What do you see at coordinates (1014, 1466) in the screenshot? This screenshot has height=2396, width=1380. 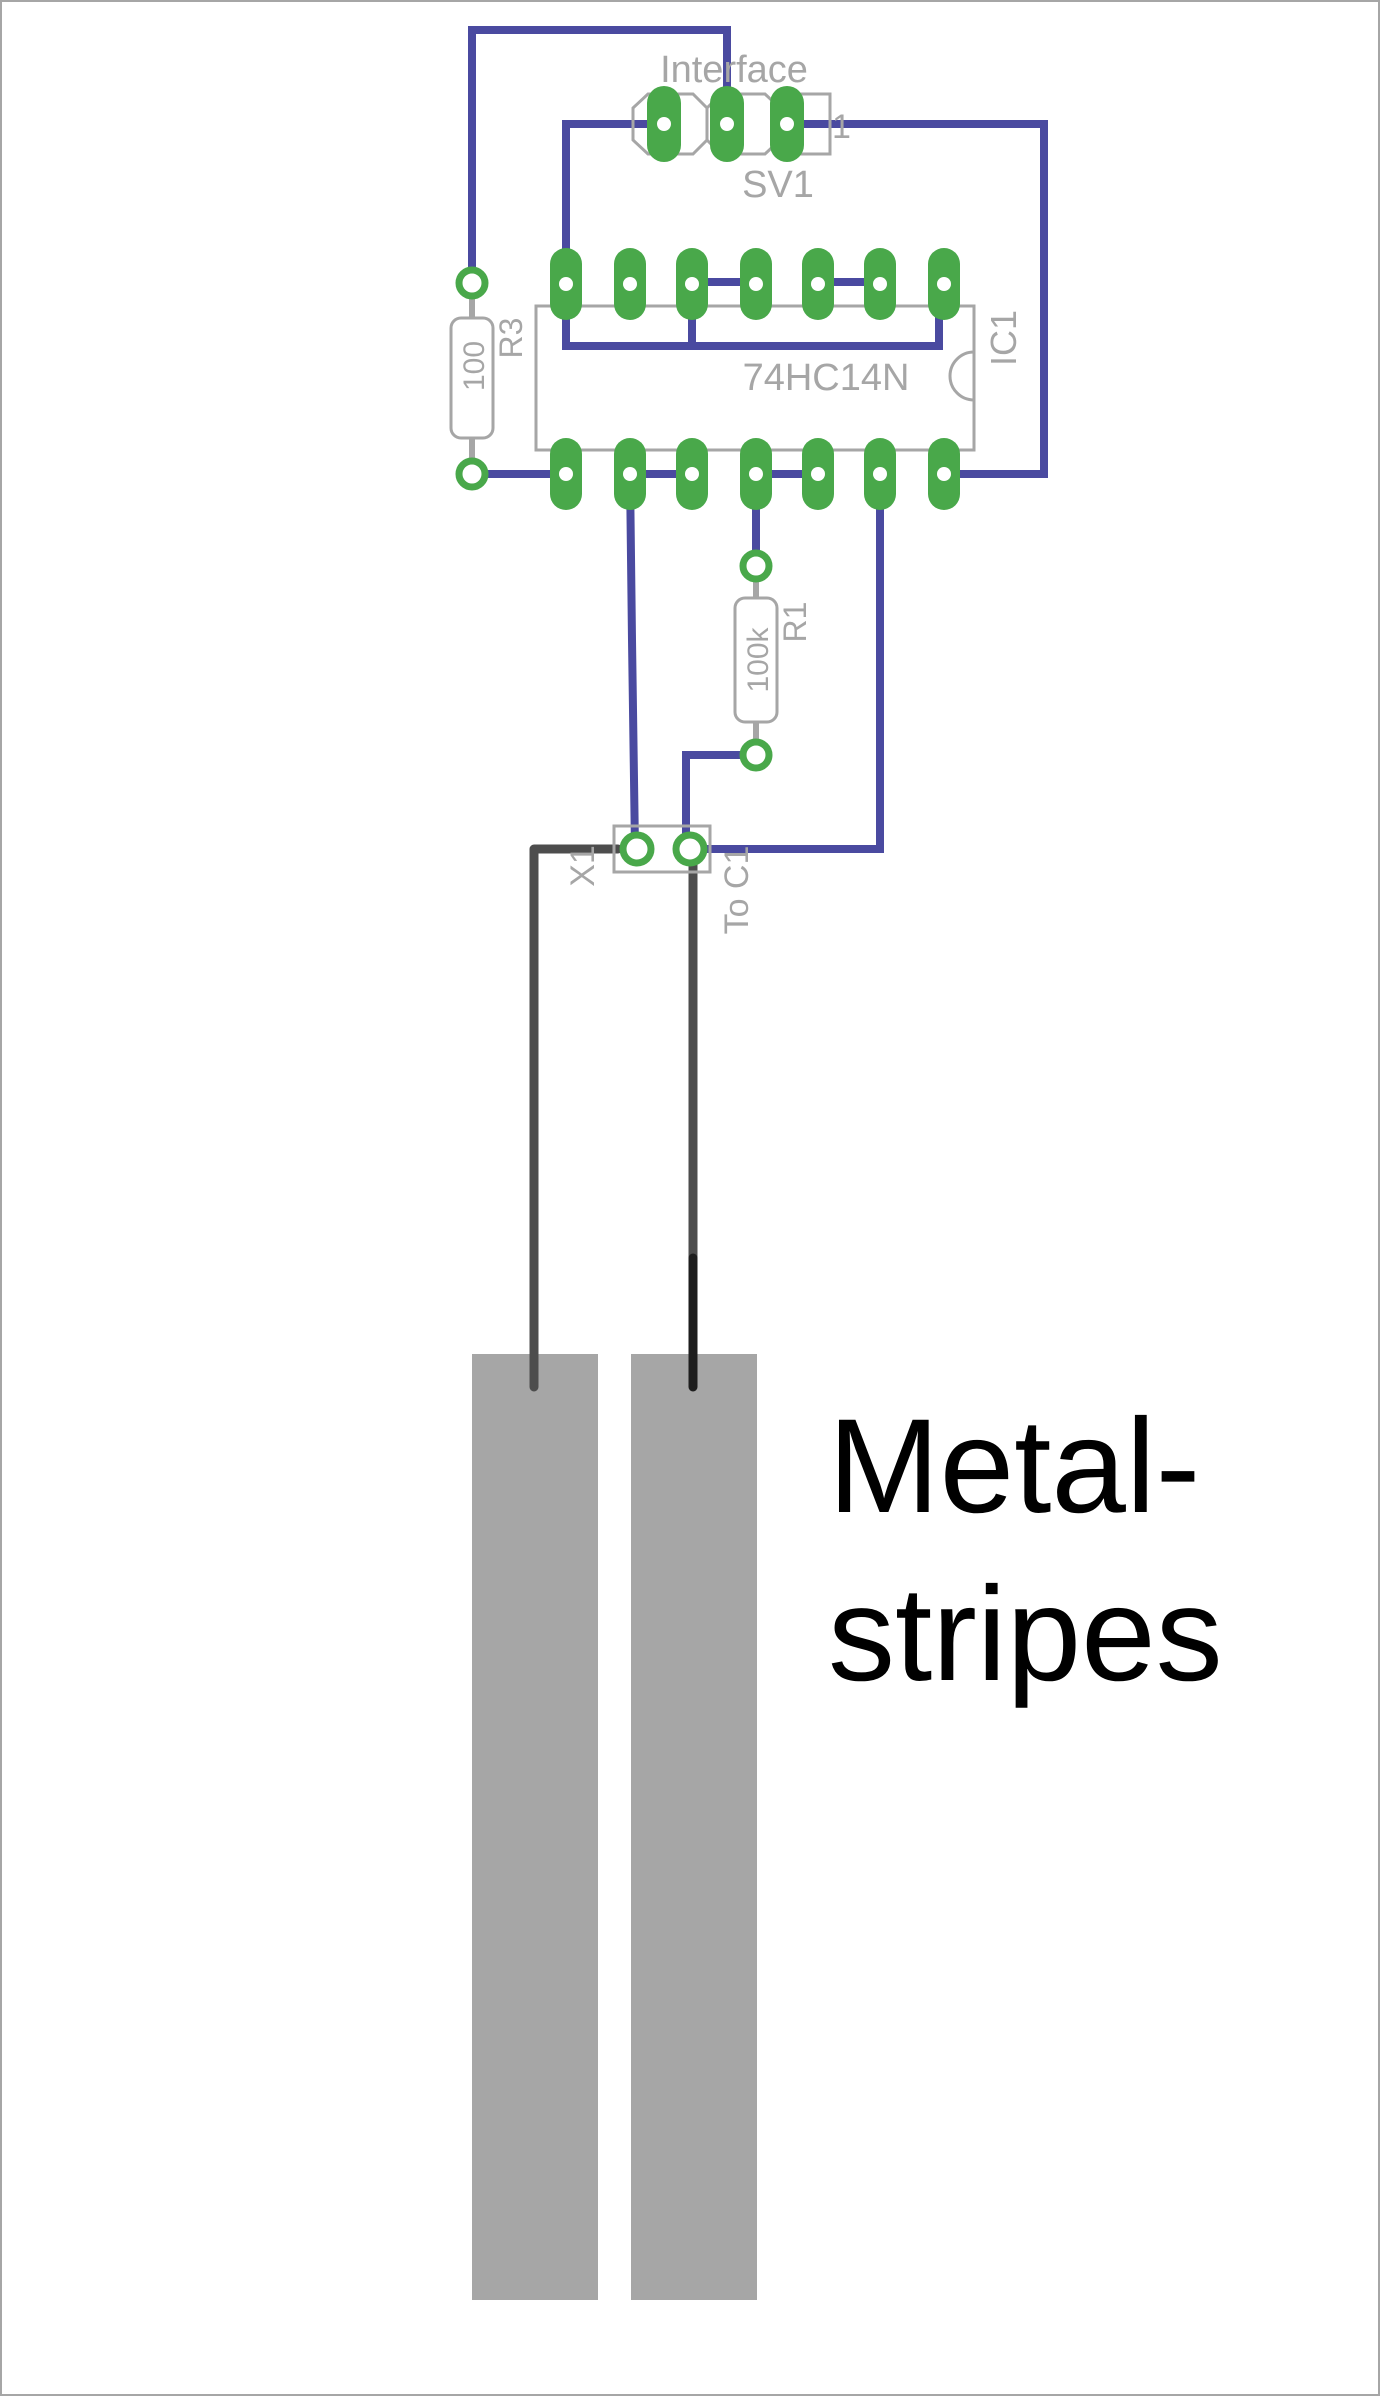 I see `stripes-label-line1: Metal-` at bounding box center [1014, 1466].